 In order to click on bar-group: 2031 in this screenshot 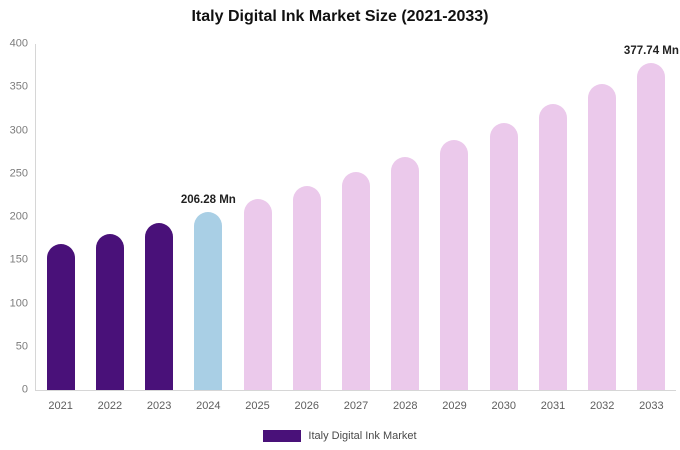, I will do `click(552, 228)`.